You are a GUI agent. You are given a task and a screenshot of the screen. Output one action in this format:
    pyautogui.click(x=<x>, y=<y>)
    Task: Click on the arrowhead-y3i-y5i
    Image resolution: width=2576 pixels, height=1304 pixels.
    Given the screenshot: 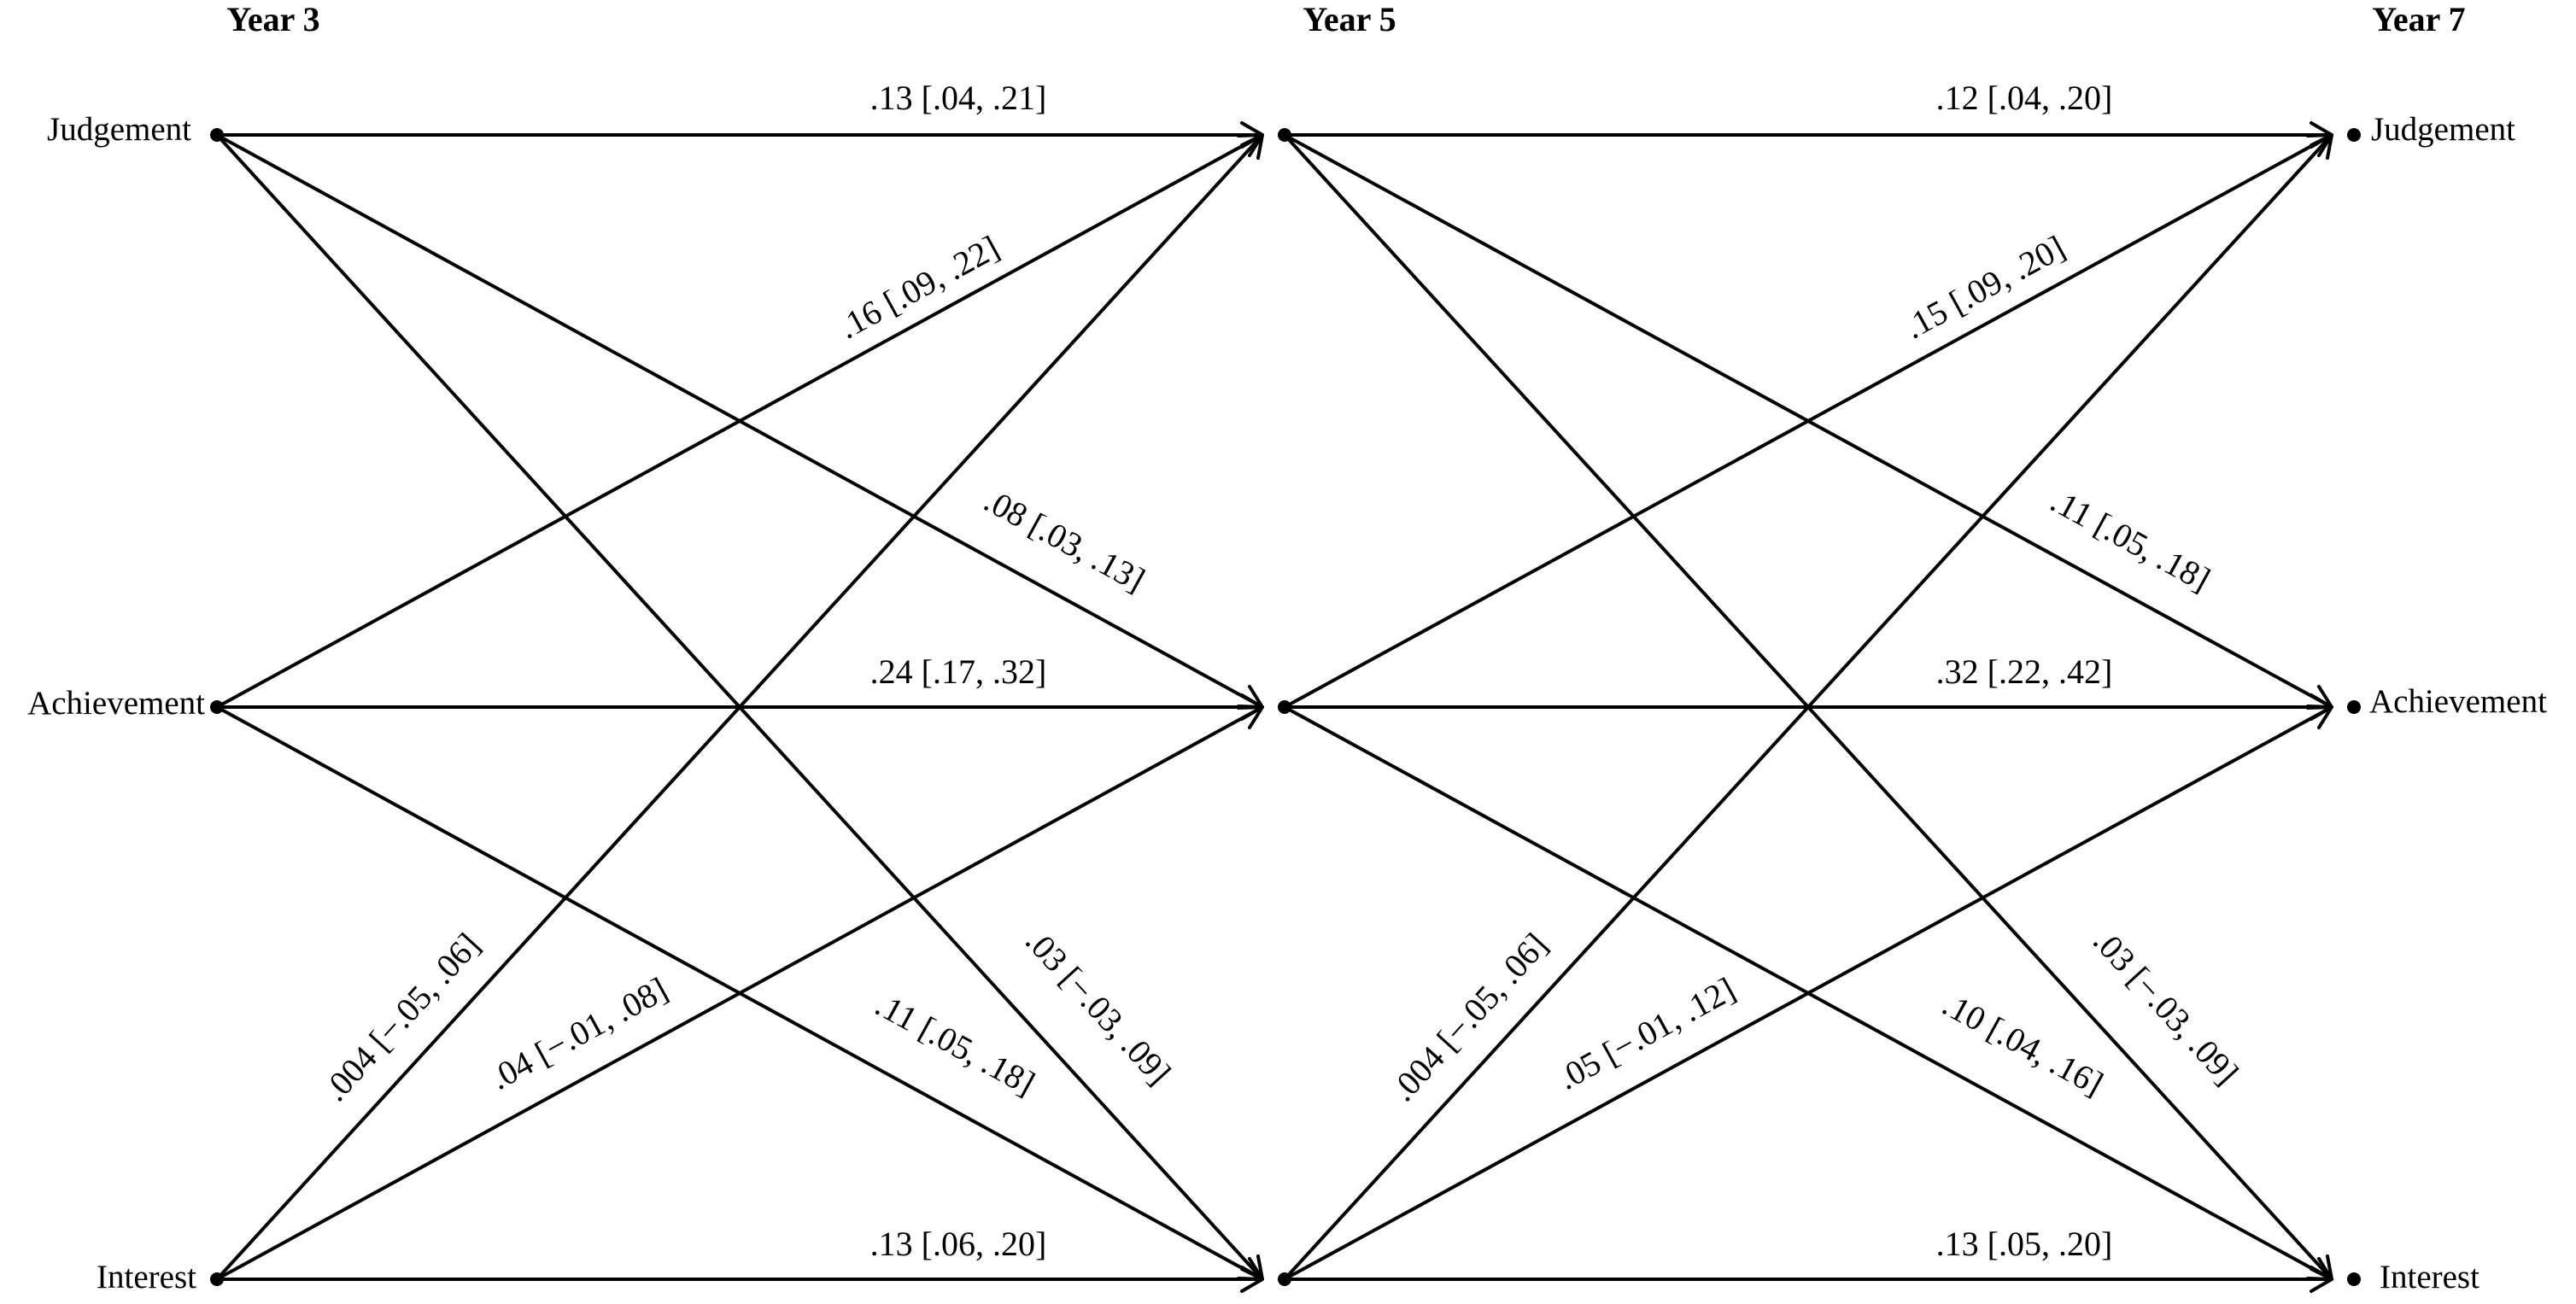 What is the action you would take?
    pyautogui.click(x=1252, y=1279)
    